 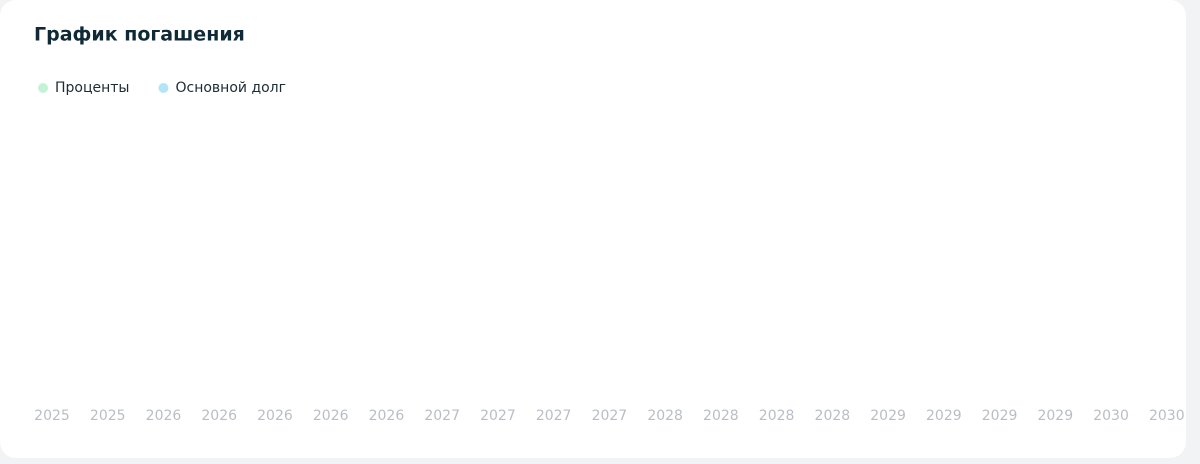 I want to click on legend-label: Проценты, so click(x=92, y=88).